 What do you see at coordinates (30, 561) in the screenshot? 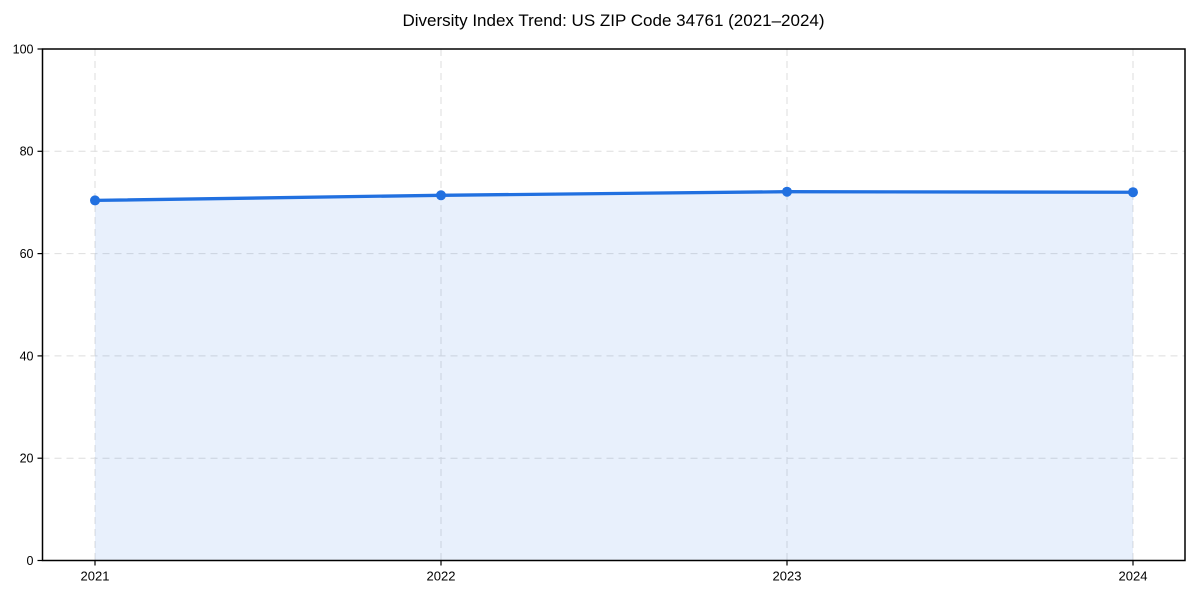
I see `y-tick-label: 0` at bounding box center [30, 561].